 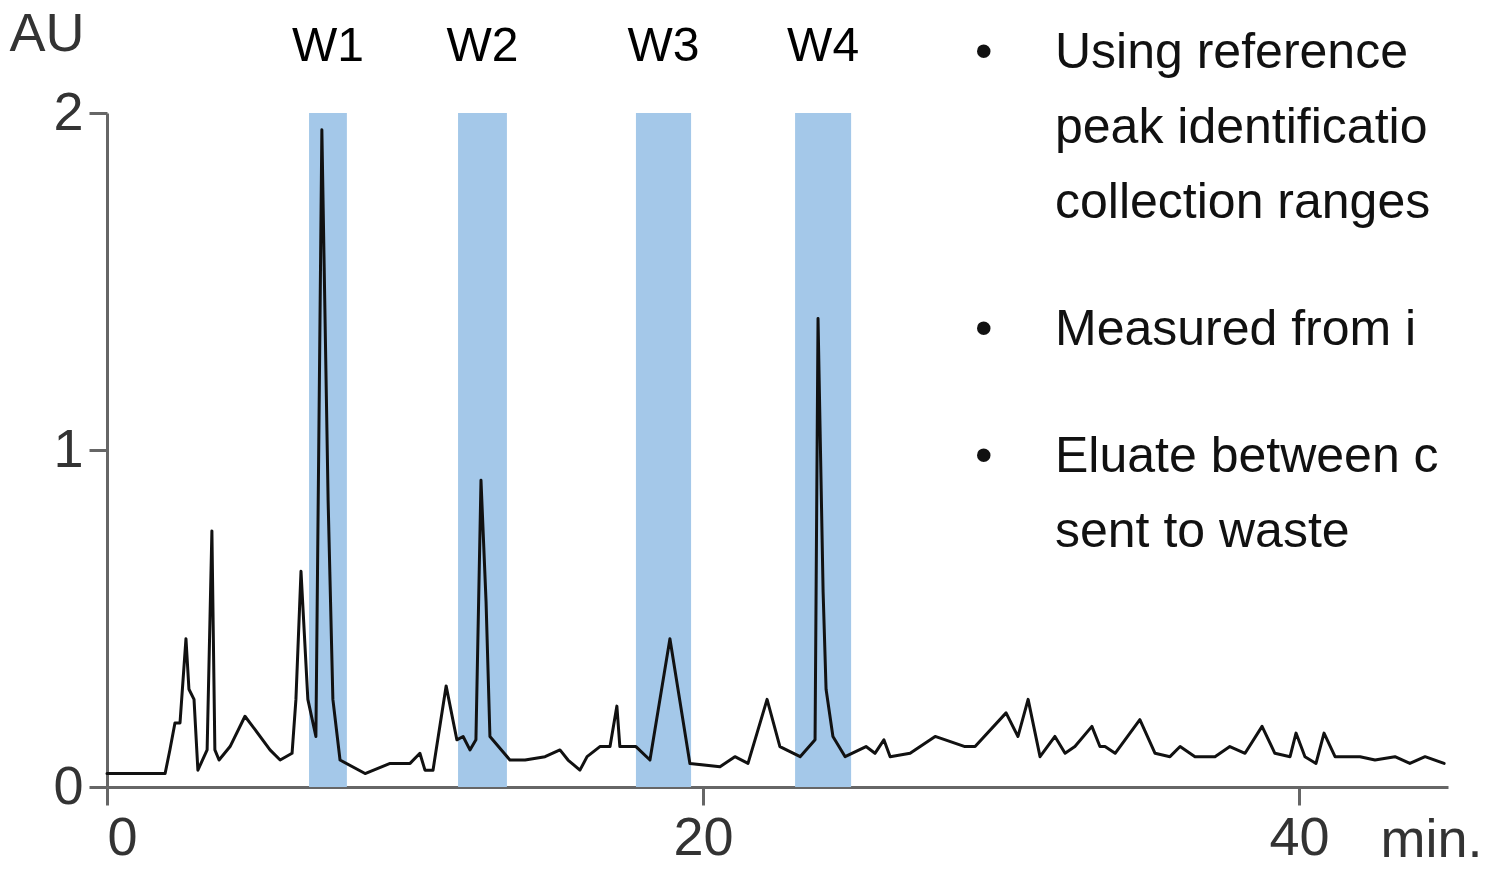 I want to click on x-tick-label: 40, so click(x=1299, y=835).